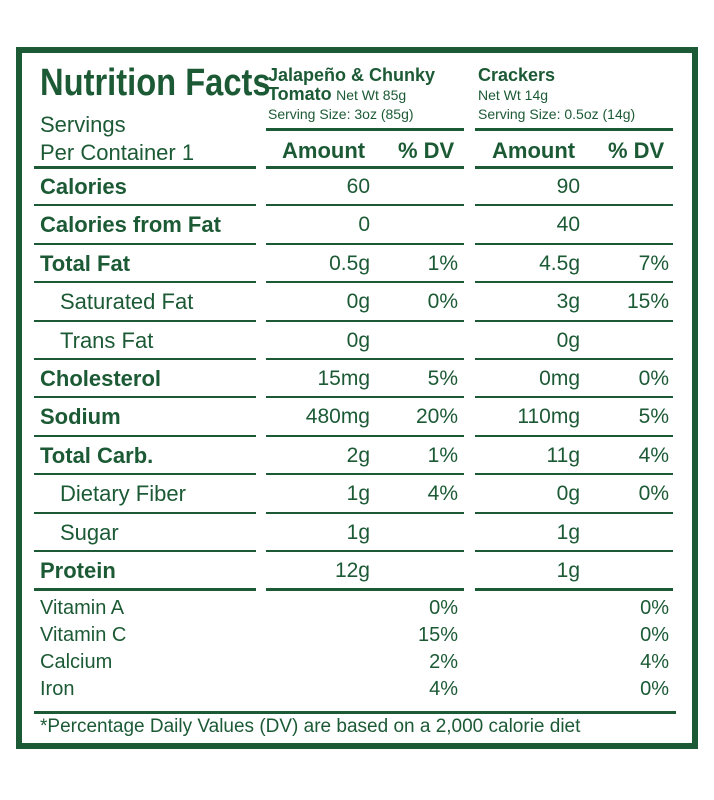 Image resolution: width=714 pixels, height=800 pixels. What do you see at coordinates (426, 150) in the screenshot?
I see `col1-dv-header: % DV` at bounding box center [426, 150].